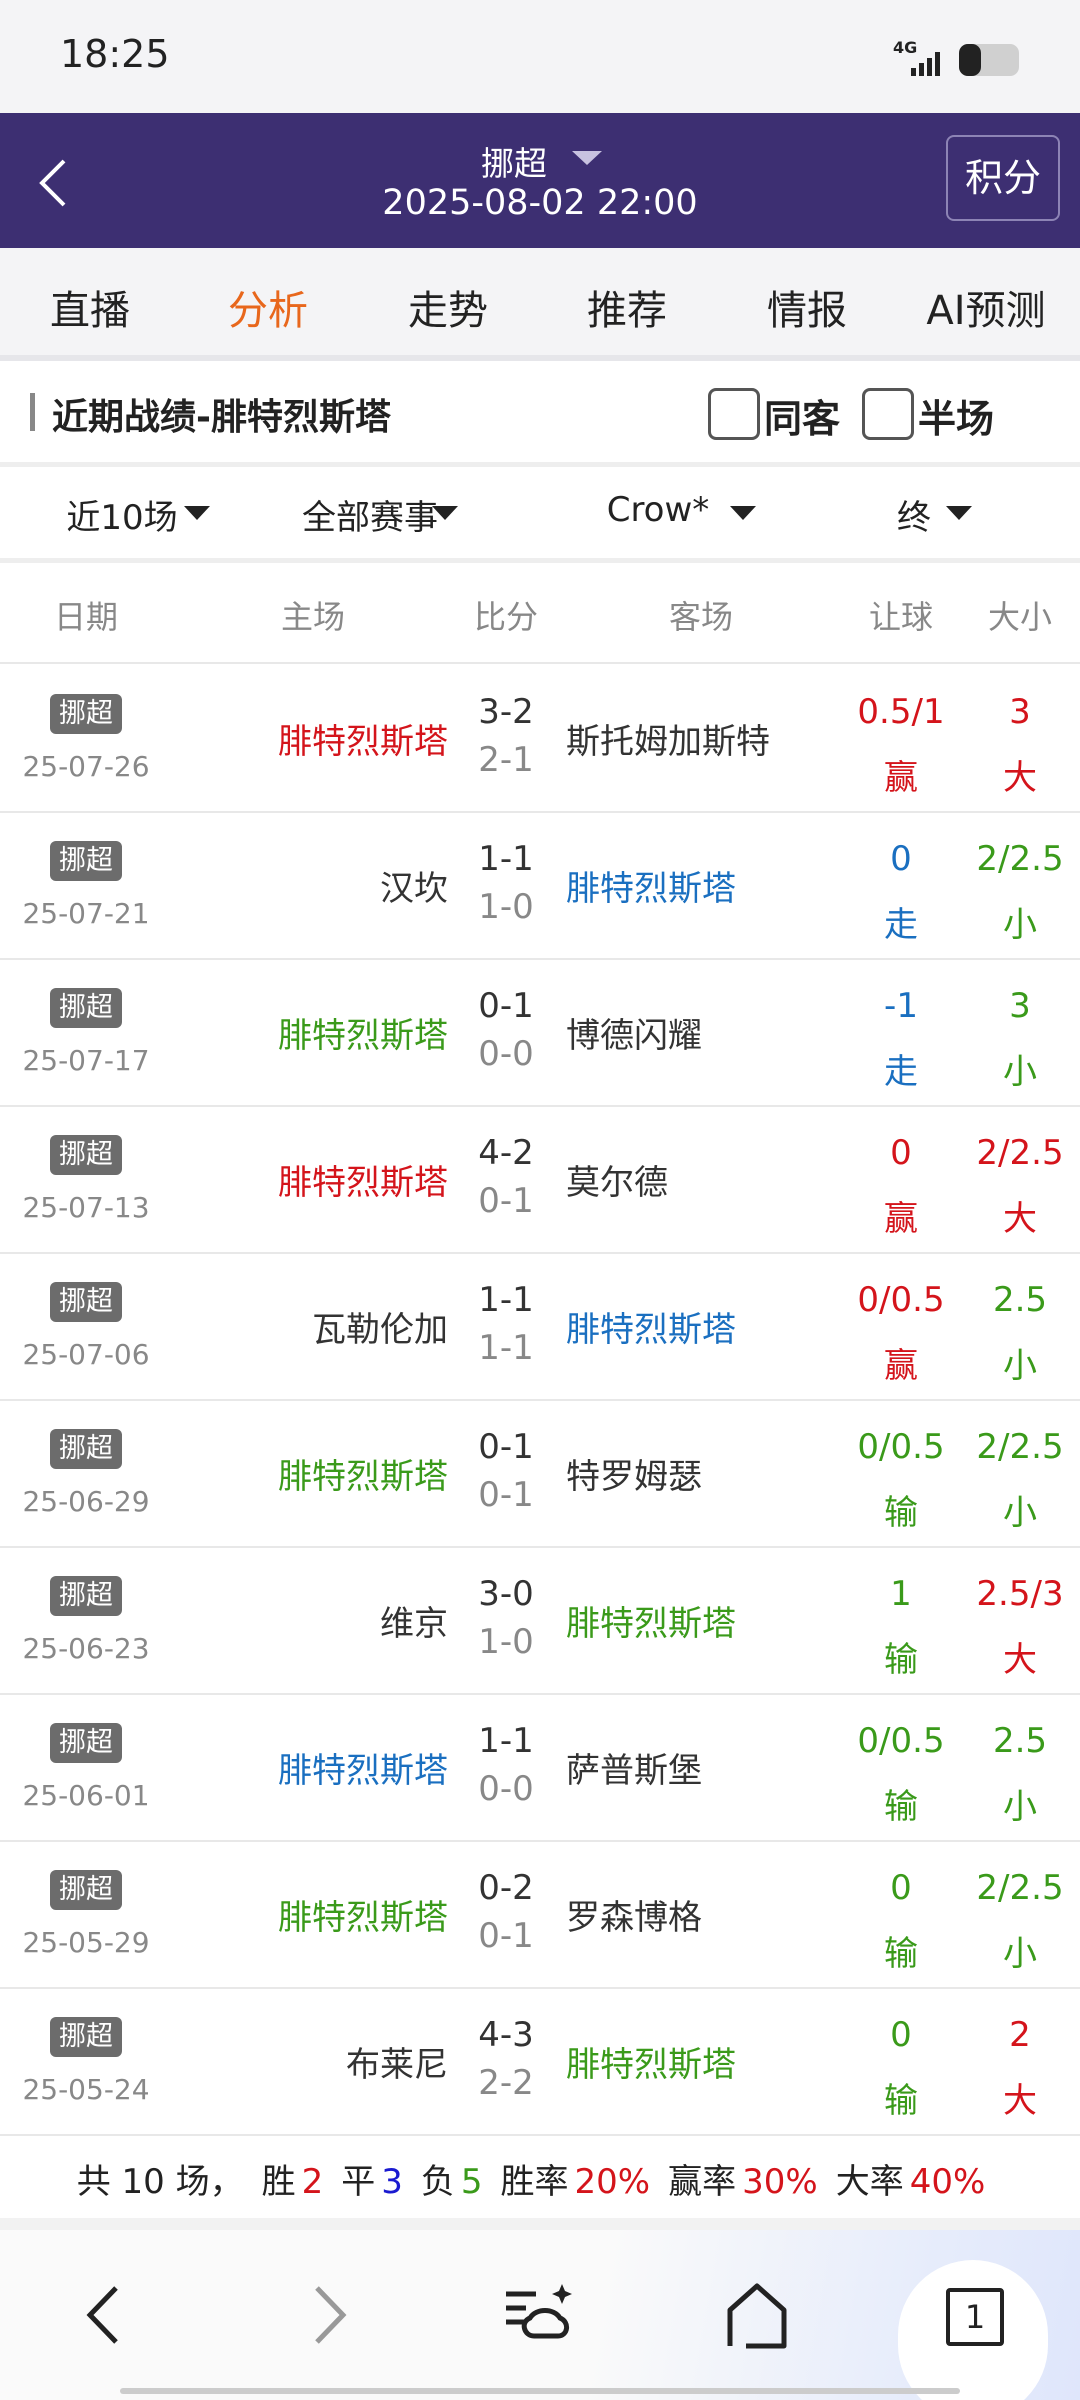 This screenshot has width=1080, height=2400. Describe the element at coordinates (658, 510) in the screenshot. I see `filter-dropdown: Crow*` at that location.